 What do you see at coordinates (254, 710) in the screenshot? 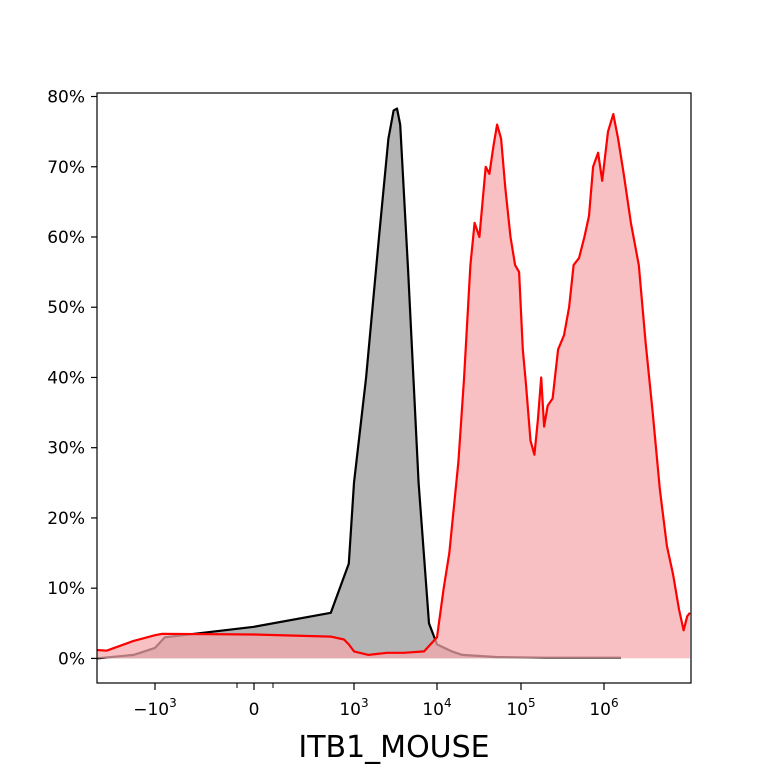
I see `x-tick-label-1: 0` at bounding box center [254, 710].